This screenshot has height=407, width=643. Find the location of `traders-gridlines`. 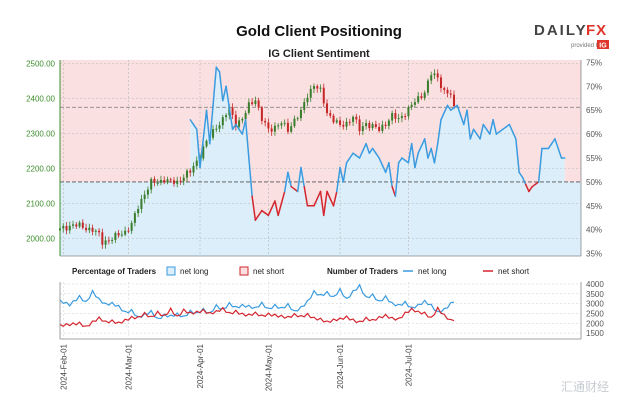

traders-gridlines is located at coordinates (320, 310).